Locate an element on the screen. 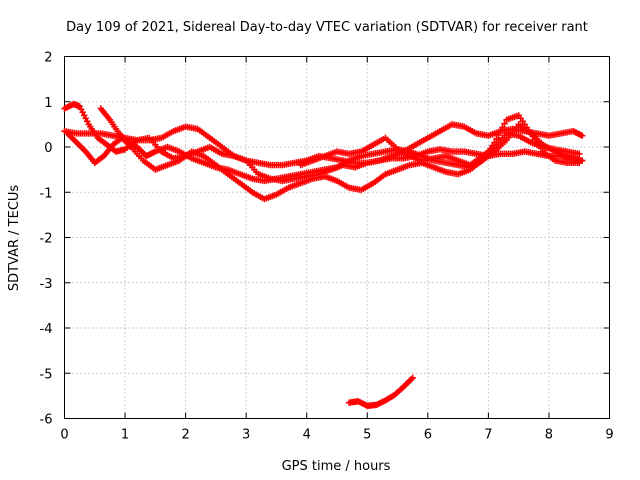 This screenshot has height=480, width=640. x-tick-label: 2 is located at coordinates (185, 435).